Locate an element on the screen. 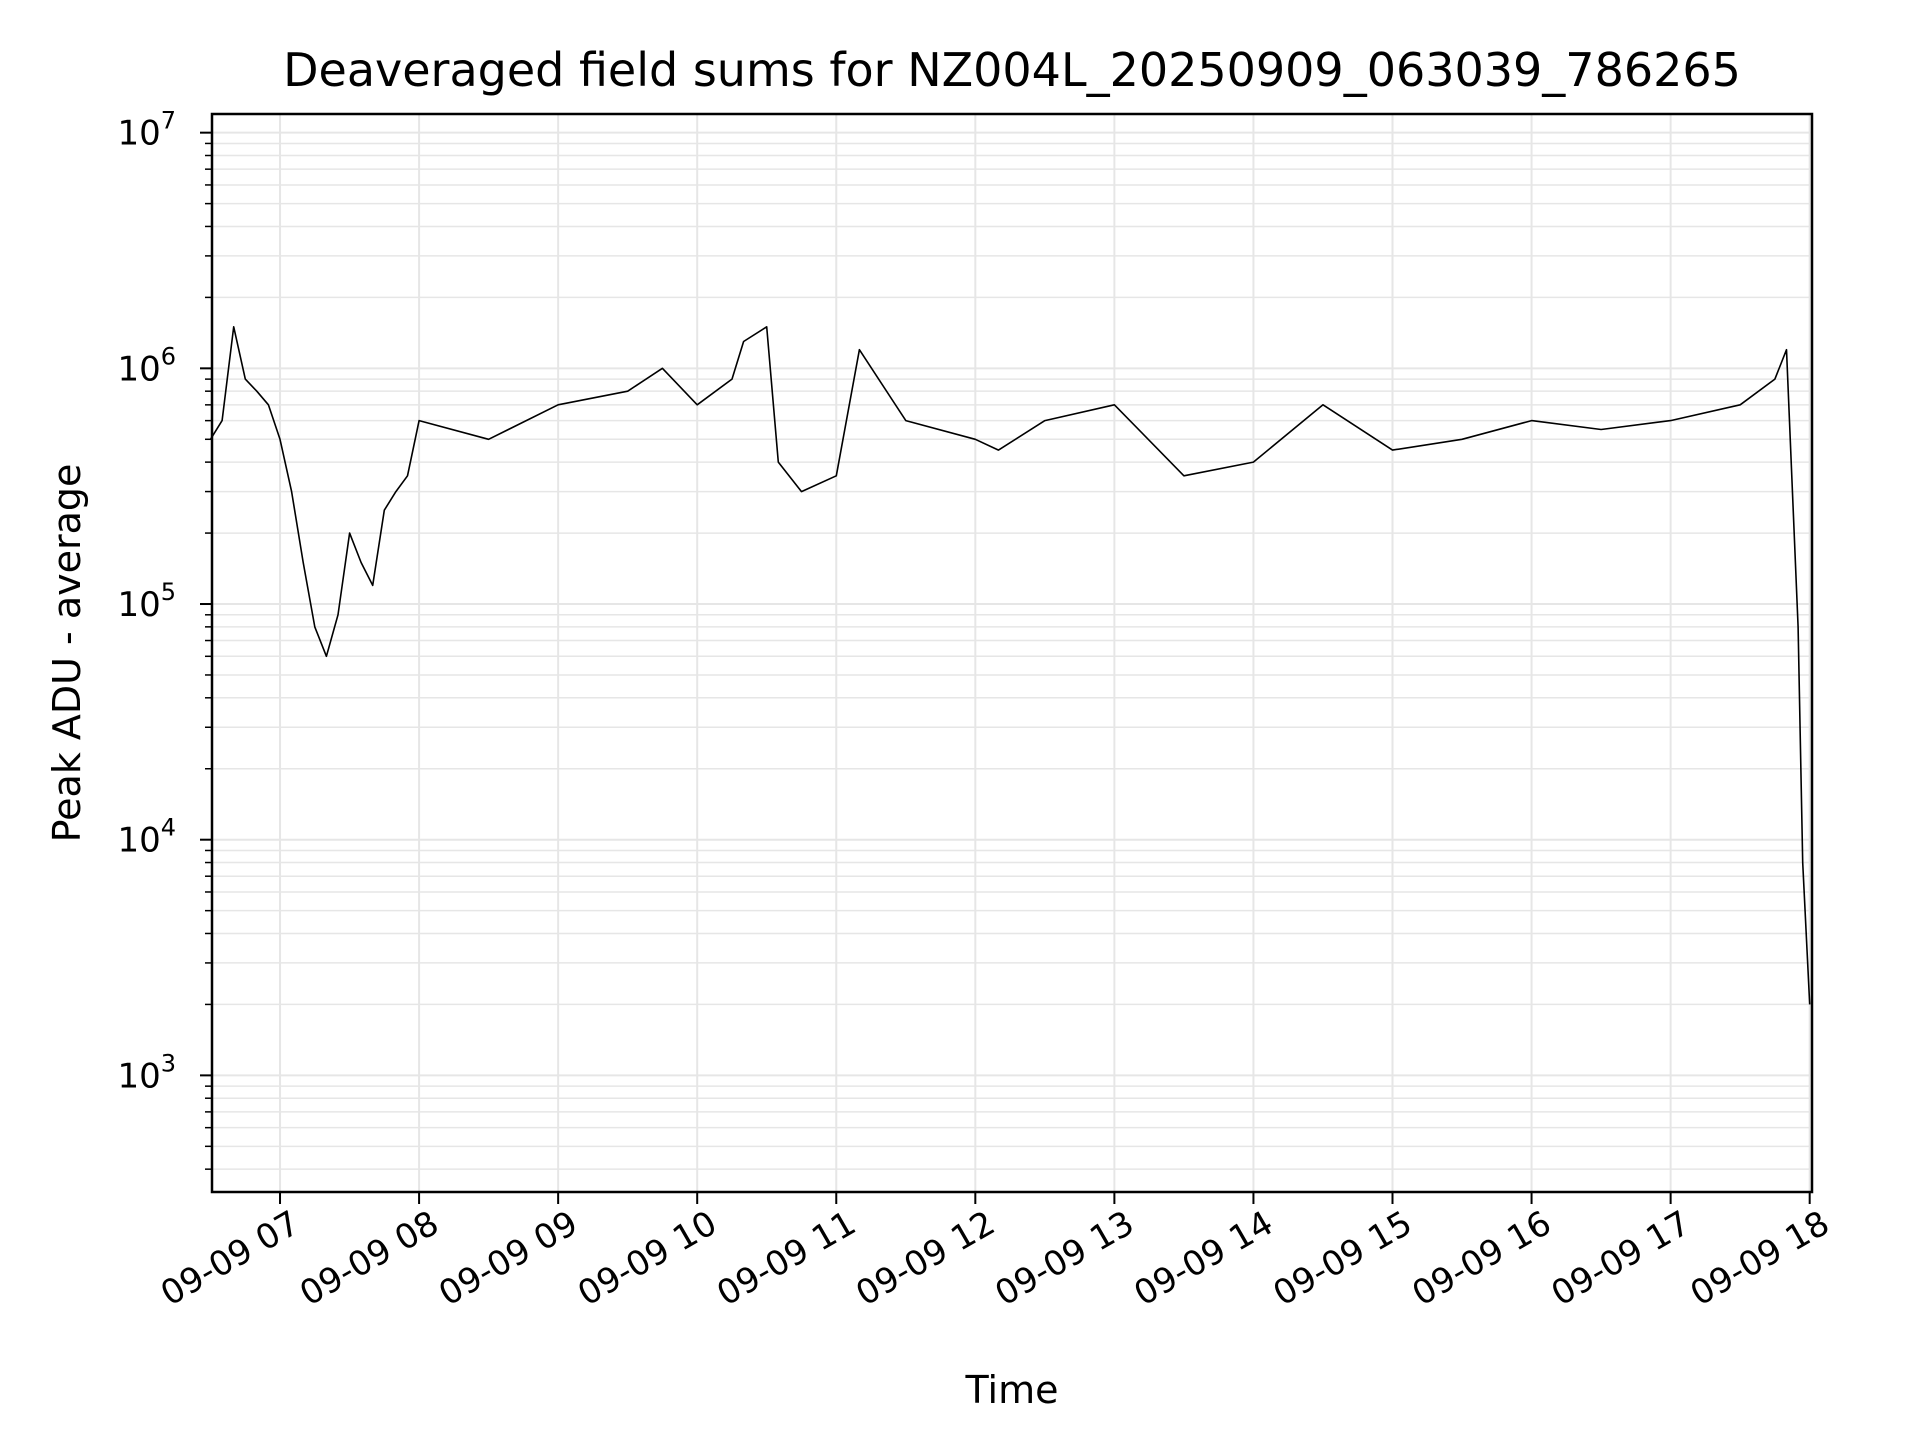 Image resolution: width=1920 pixels, height=1440 pixels. y-tick-label: 10⁵ is located at coordinates (146, 601).